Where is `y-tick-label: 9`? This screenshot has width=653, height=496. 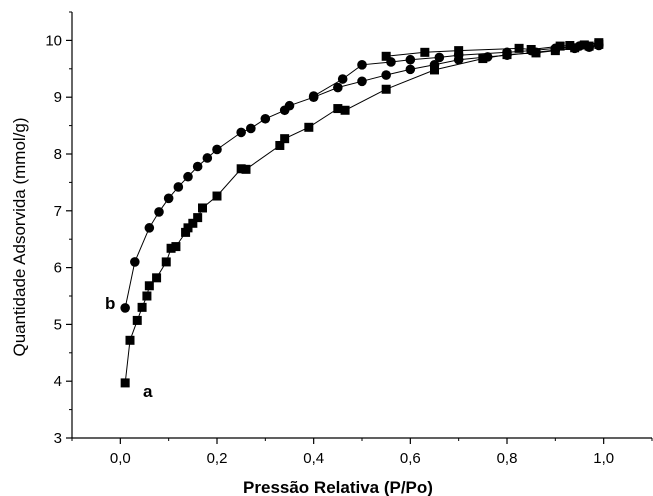 y-tick-label: 9 is located at coordinates (58, 97).